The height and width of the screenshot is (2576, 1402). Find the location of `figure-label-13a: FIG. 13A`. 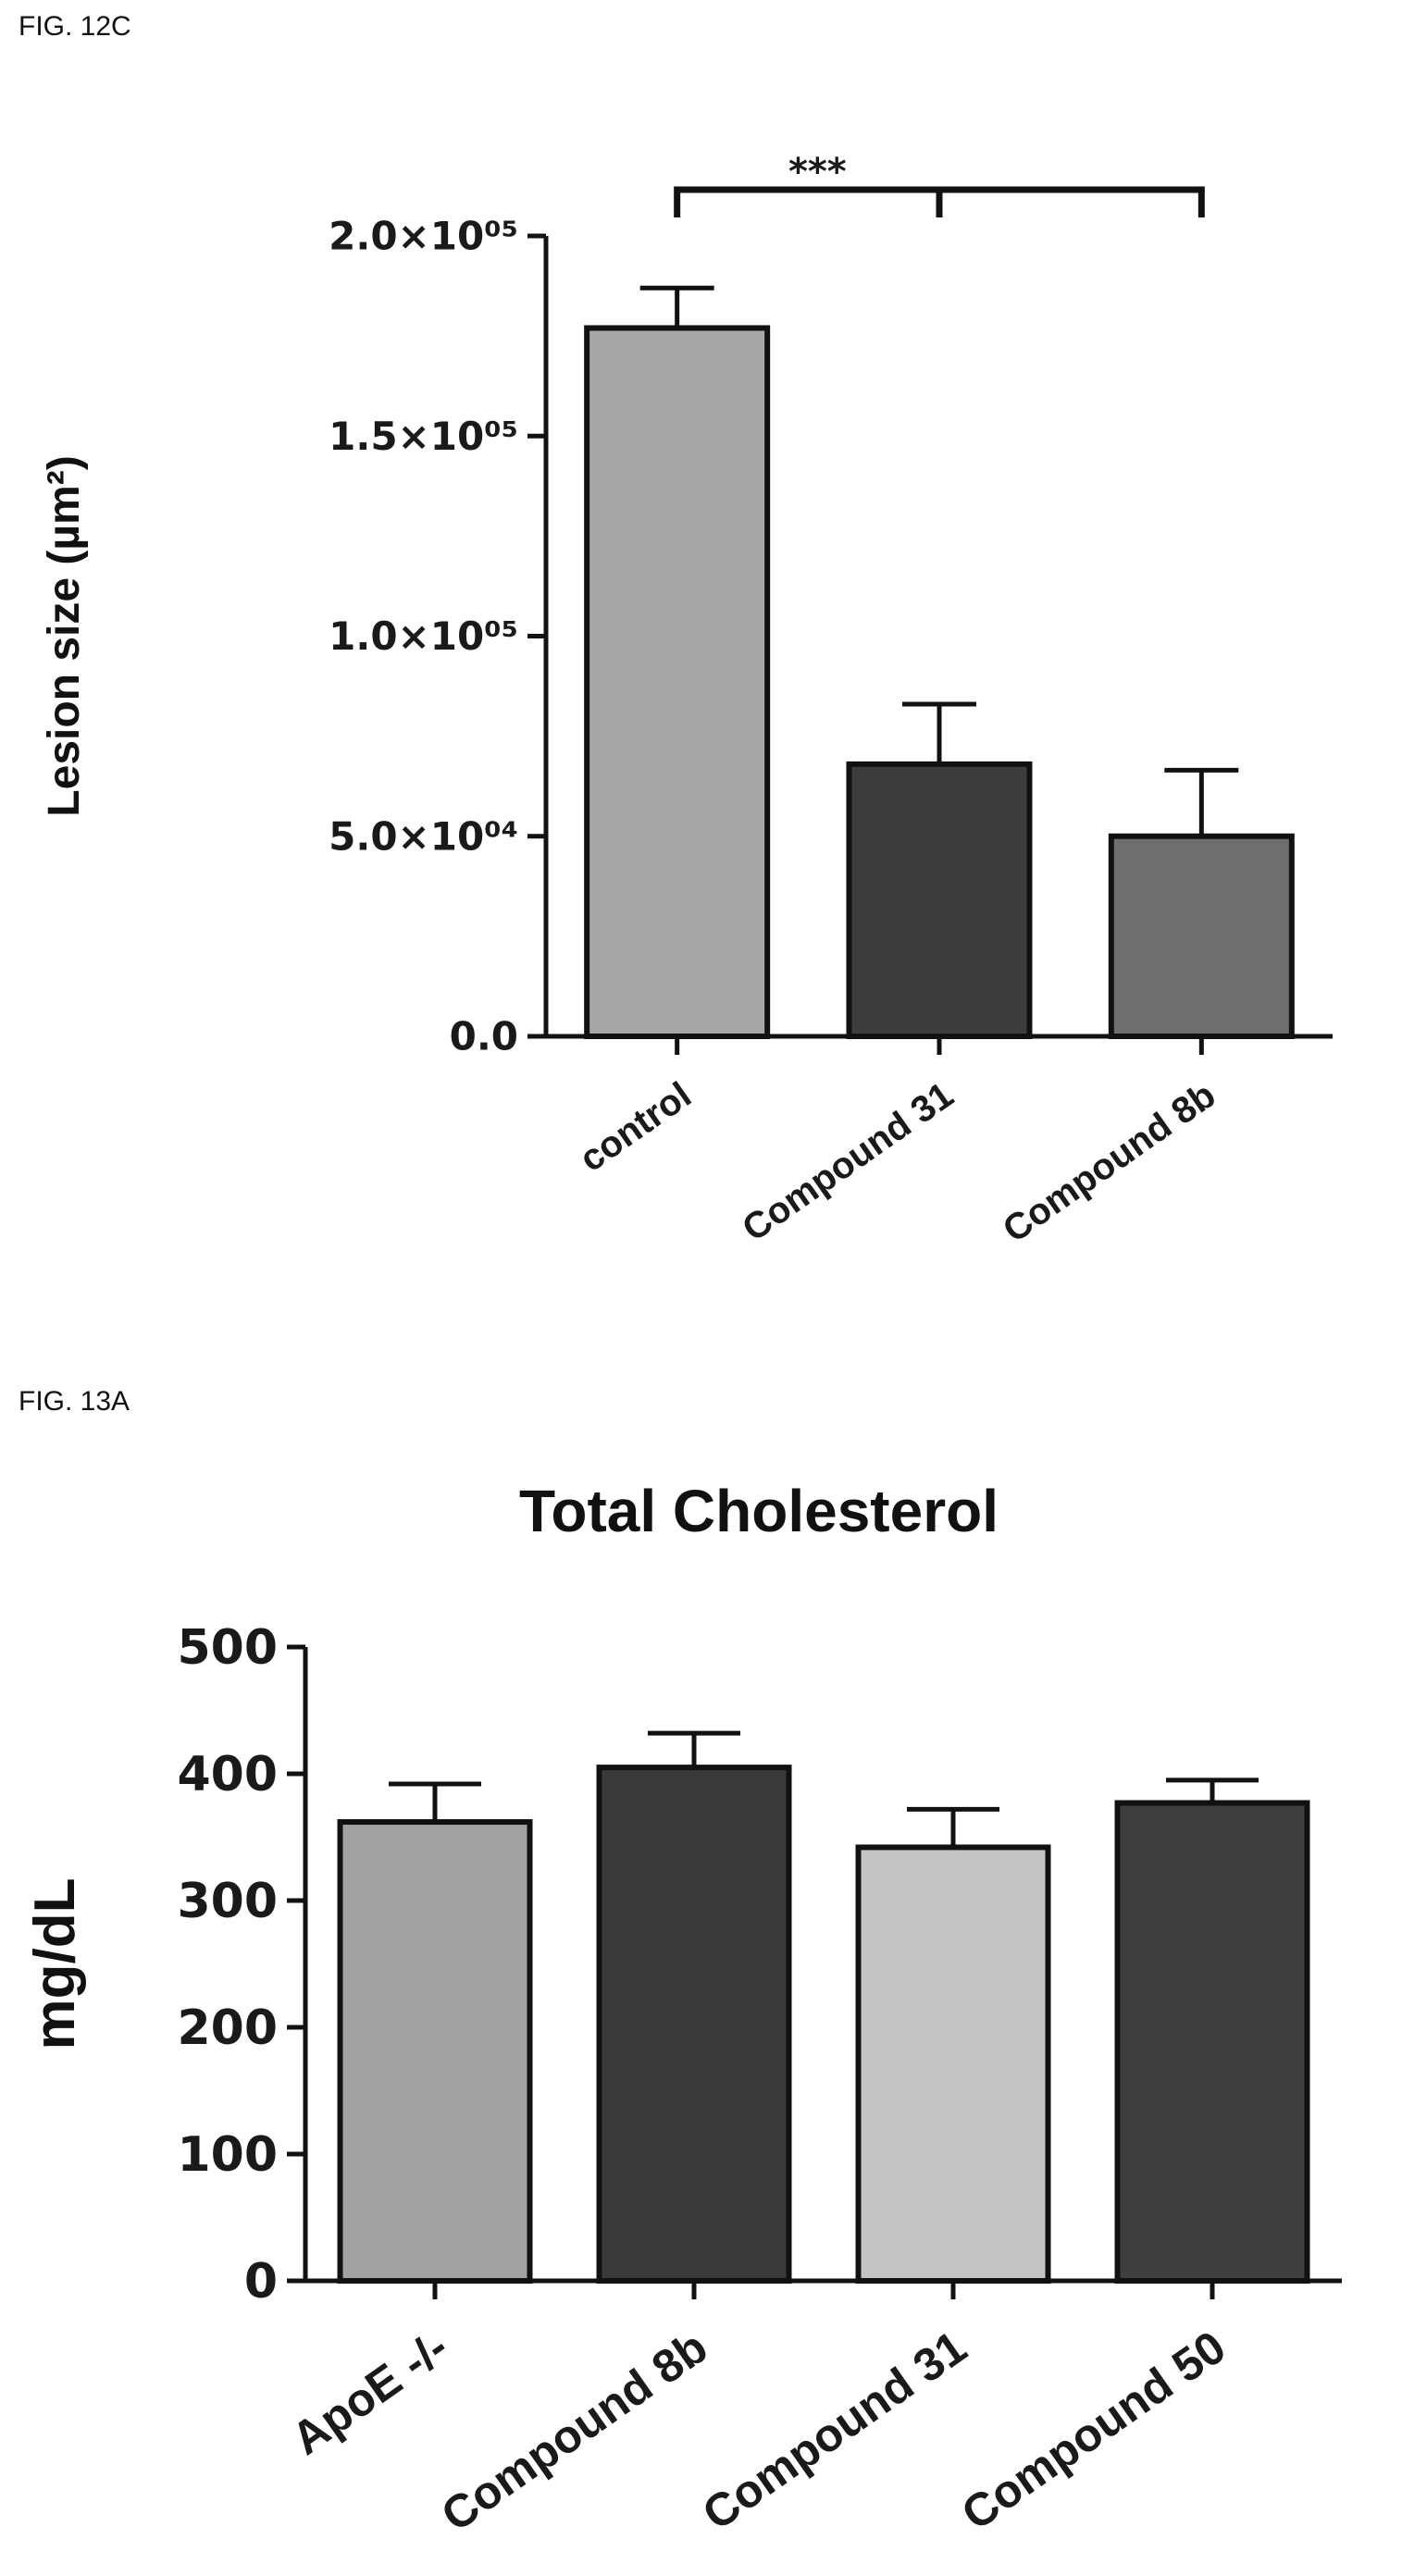

figure-label-13a: FIG. 13A is located at coordinates (74, 1402).